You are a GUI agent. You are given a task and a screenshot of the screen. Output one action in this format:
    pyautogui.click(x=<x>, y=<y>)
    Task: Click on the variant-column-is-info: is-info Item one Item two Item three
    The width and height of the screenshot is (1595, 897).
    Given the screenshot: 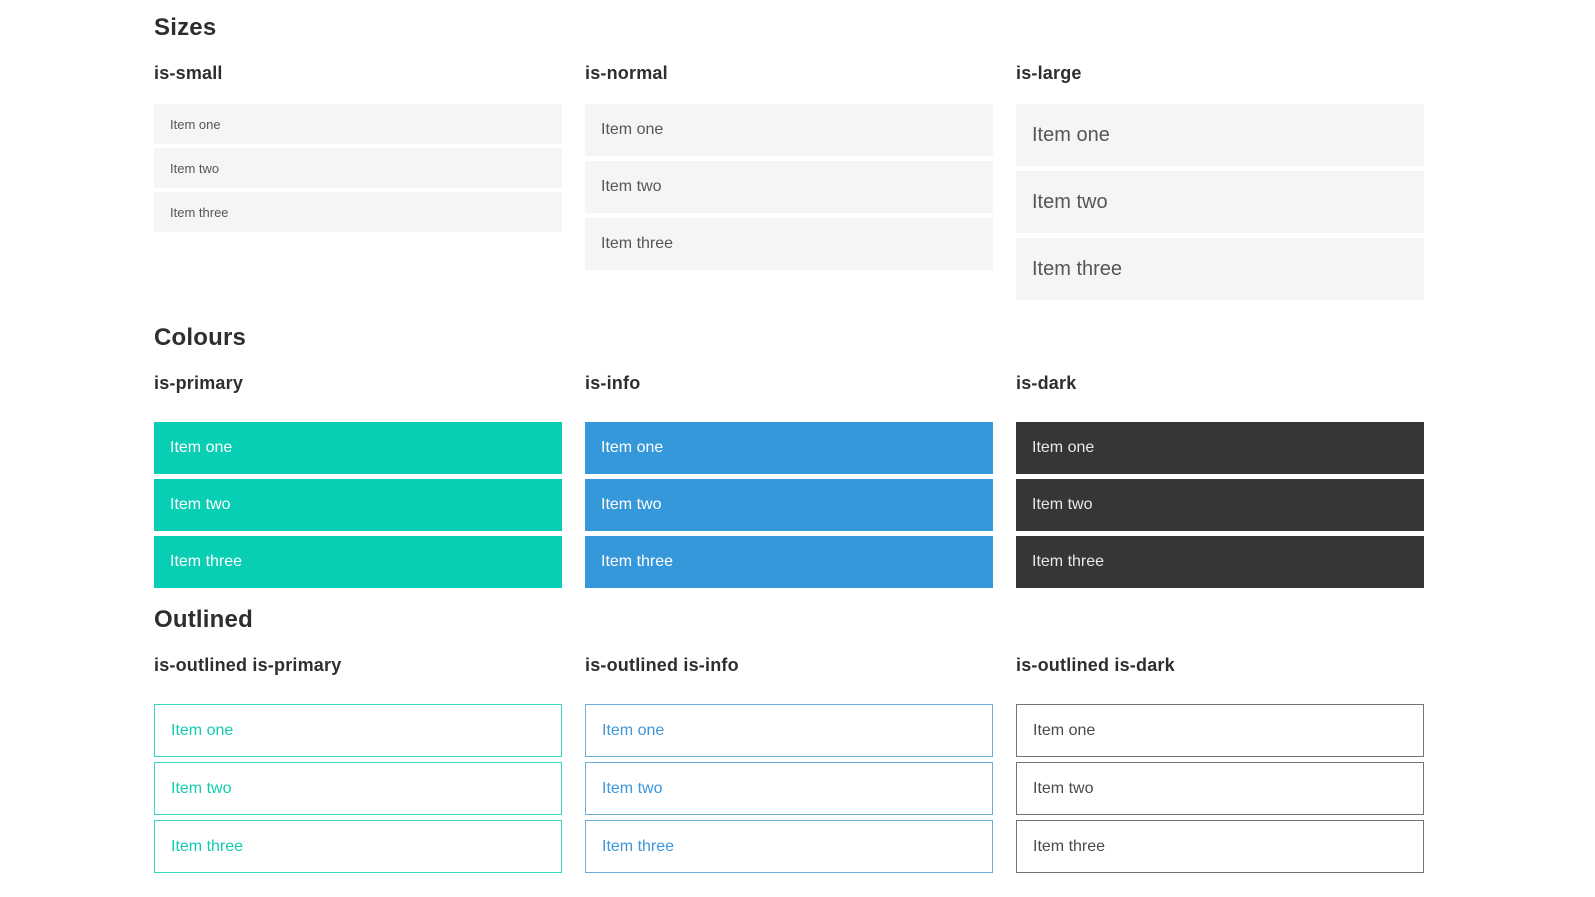 What is the action you would take?
    pyautogui.click(x=789, y=480)
    